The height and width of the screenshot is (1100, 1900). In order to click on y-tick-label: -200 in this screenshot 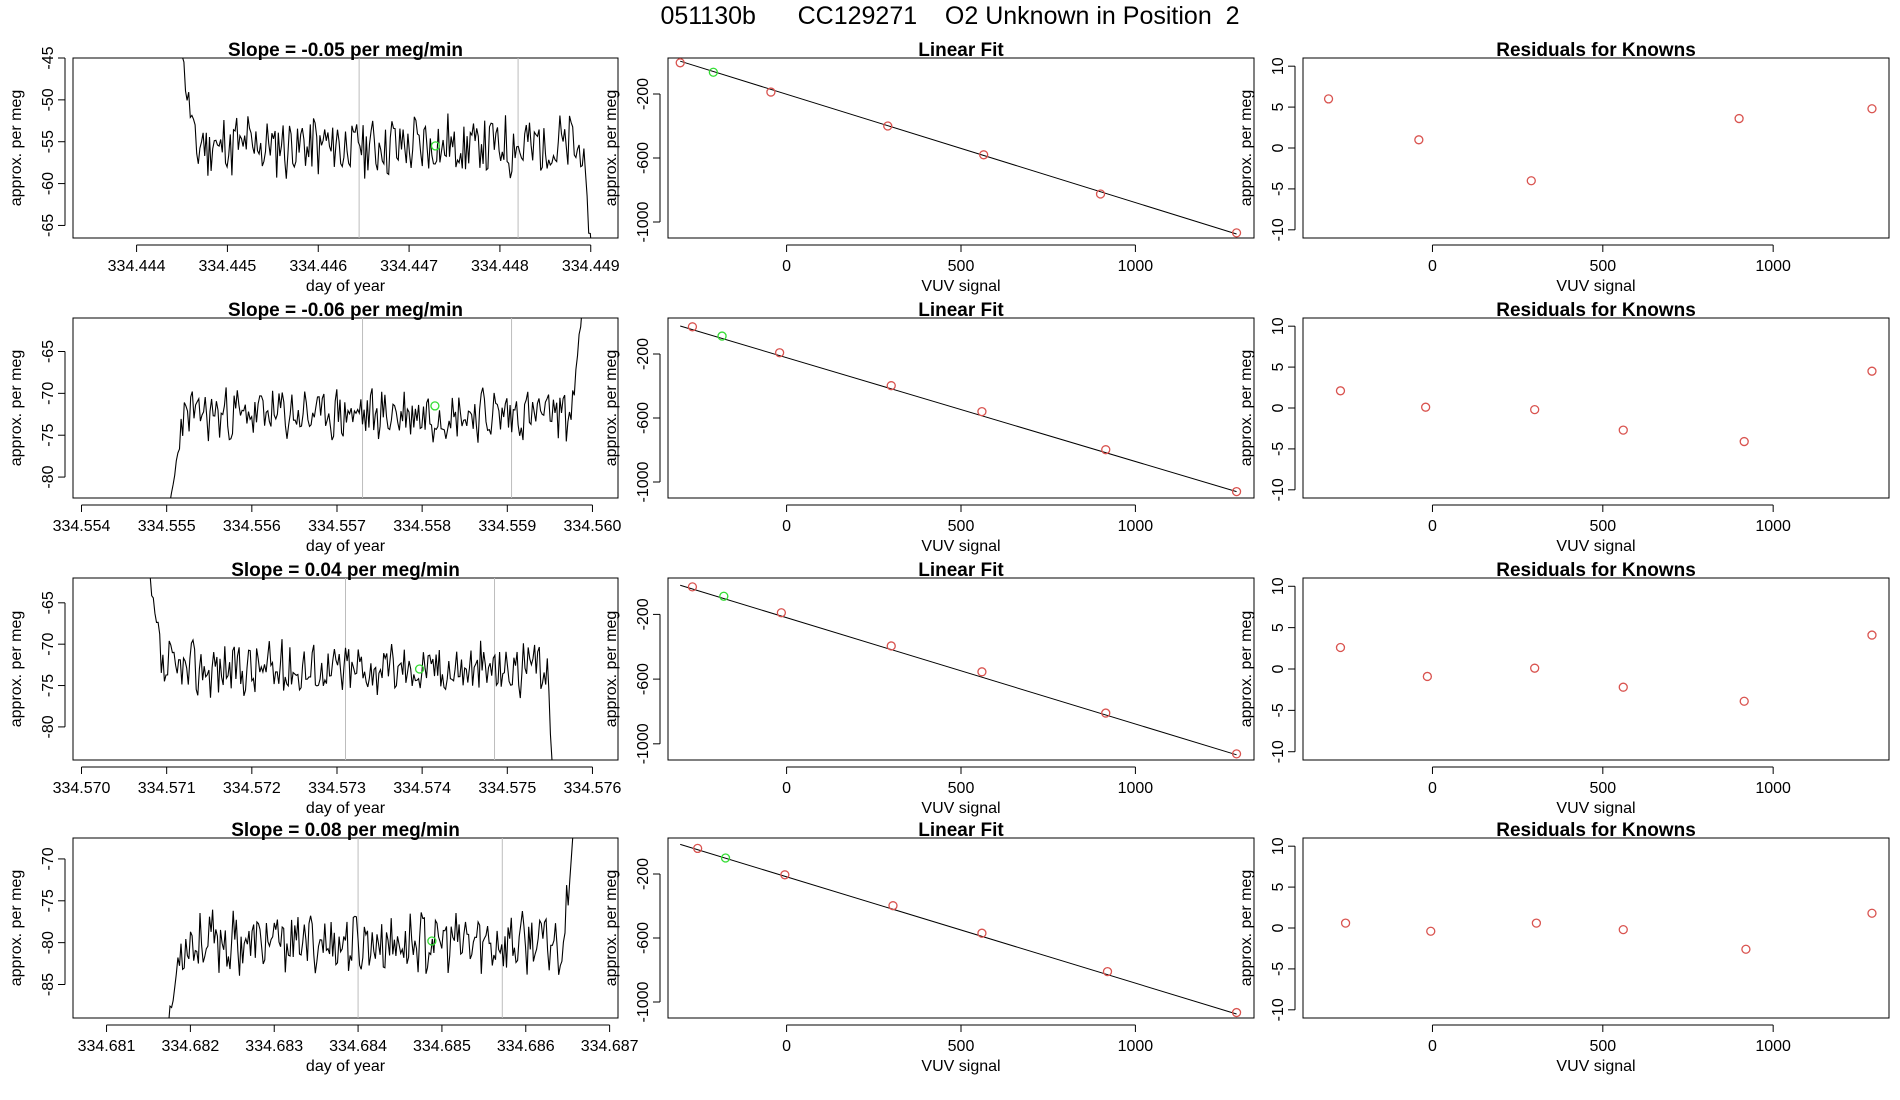, I will do `click(643, 614)`.